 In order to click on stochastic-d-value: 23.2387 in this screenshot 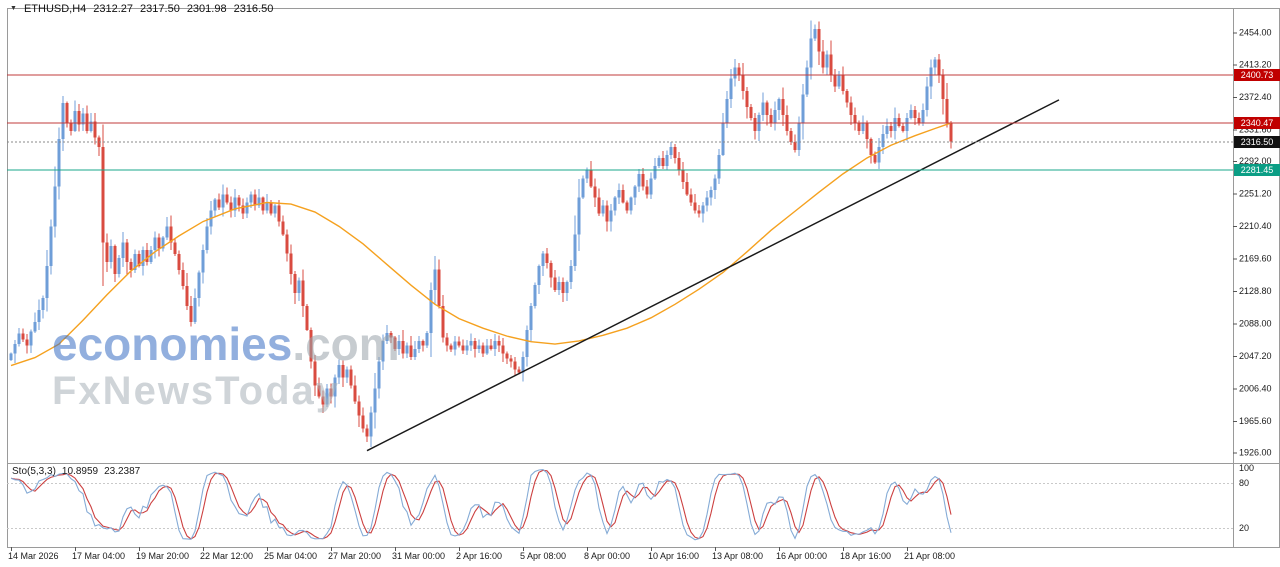, I will do `click(122, 471)`.